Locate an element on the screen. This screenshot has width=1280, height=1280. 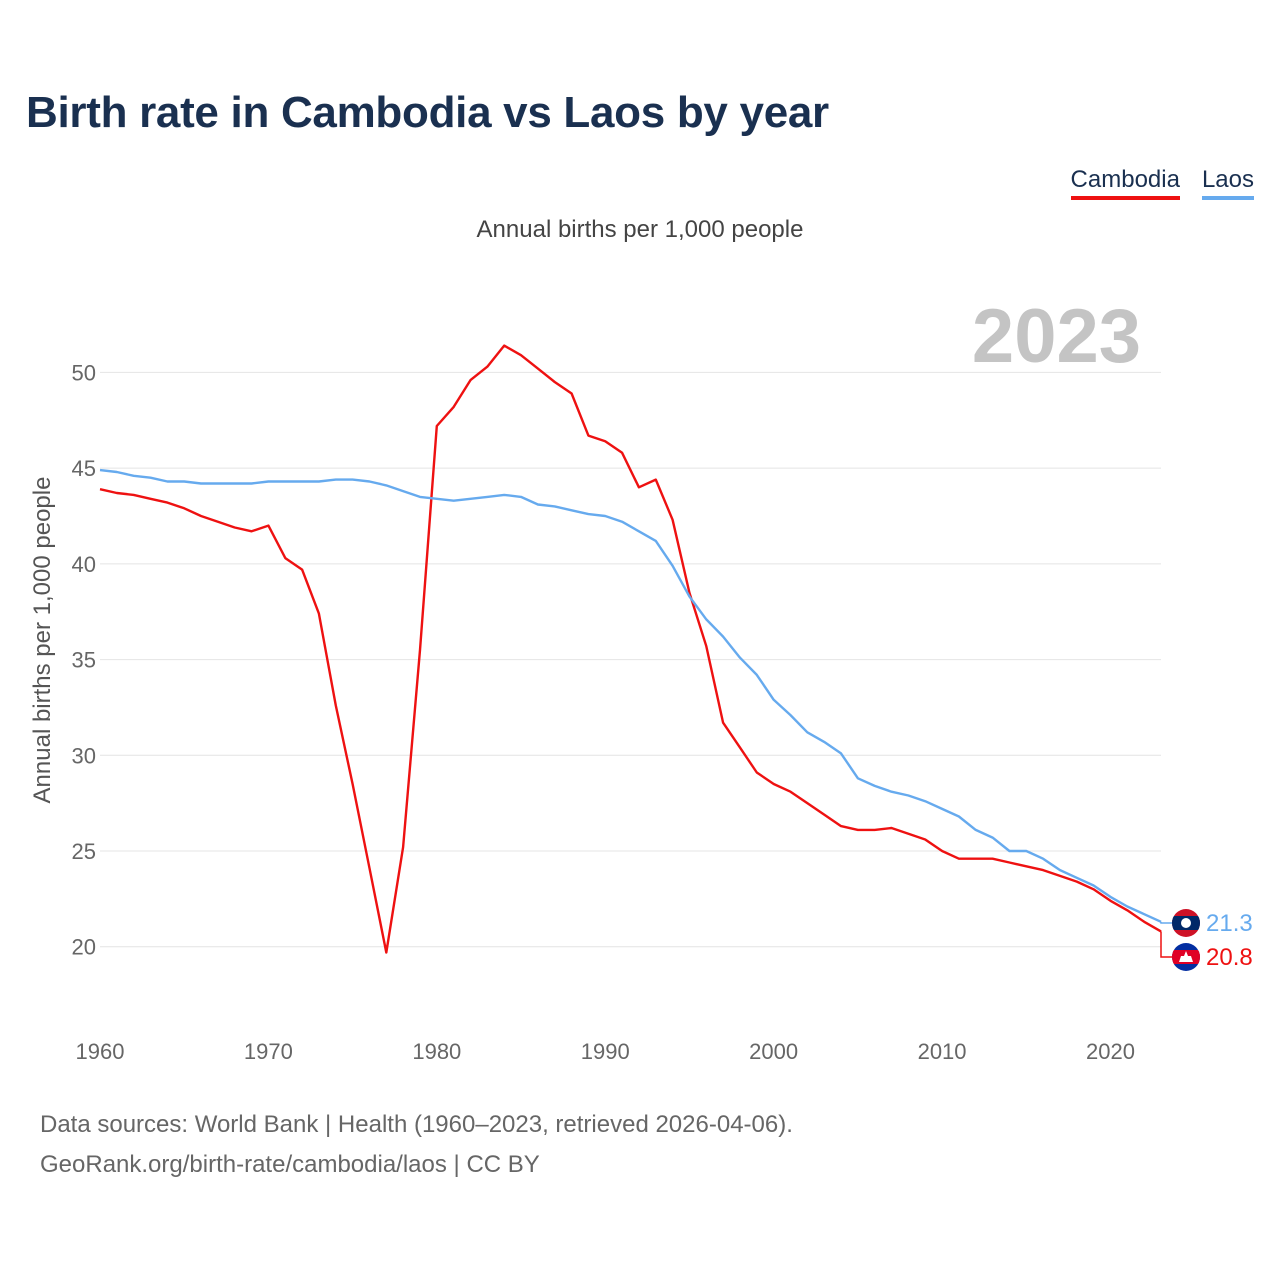
x-axis-ticks: 1960 1970 1980 1990 2000 2010 2020 is located at coordinates (605, 1051).